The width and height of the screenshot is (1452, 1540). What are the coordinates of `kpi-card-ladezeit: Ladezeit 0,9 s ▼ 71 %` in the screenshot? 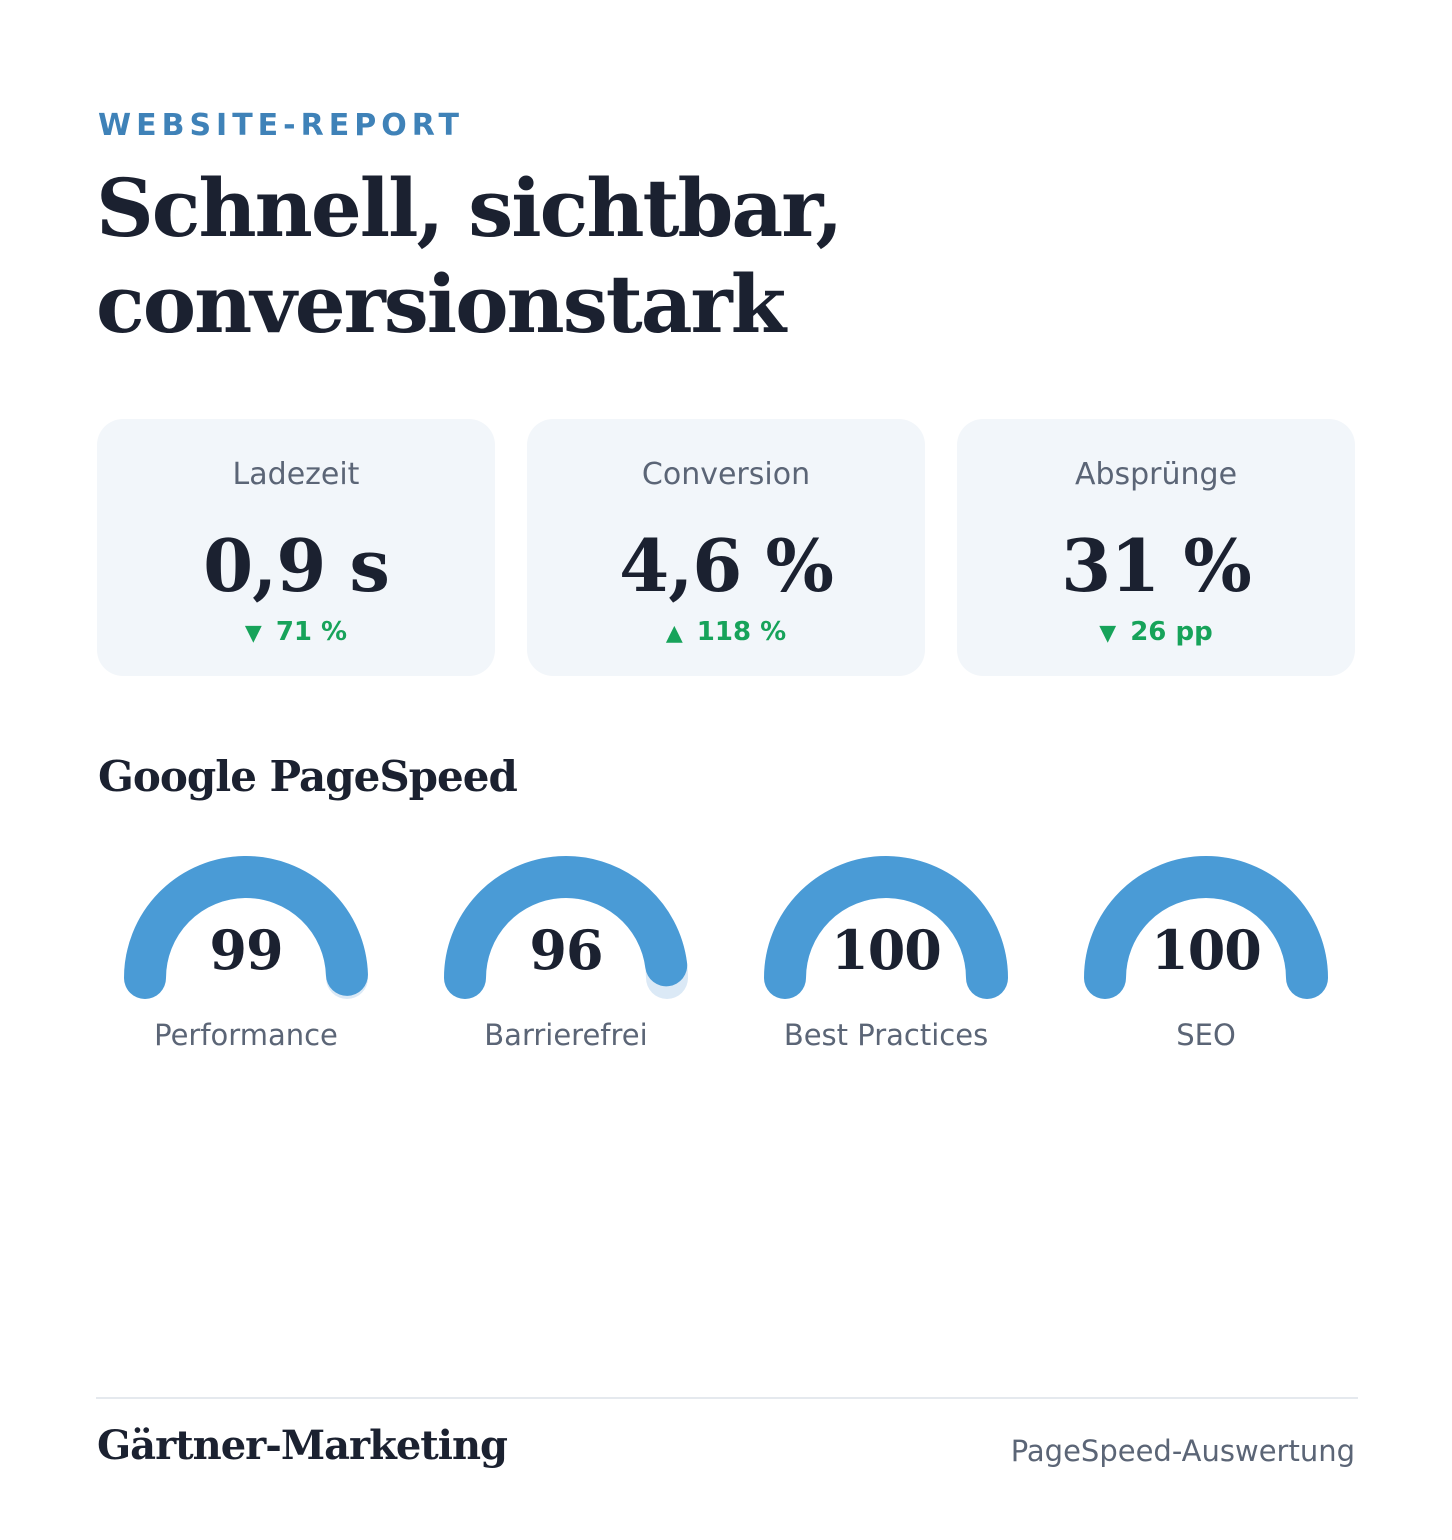 It's located at (296, 547).